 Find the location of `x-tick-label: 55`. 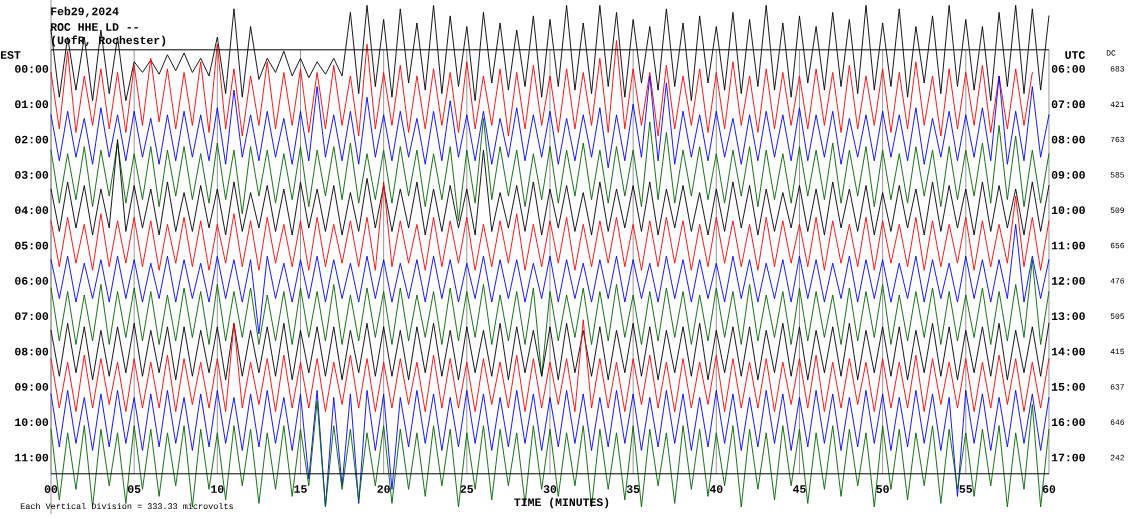

x-tick-label: 55 is located at coordinates (966, 489).